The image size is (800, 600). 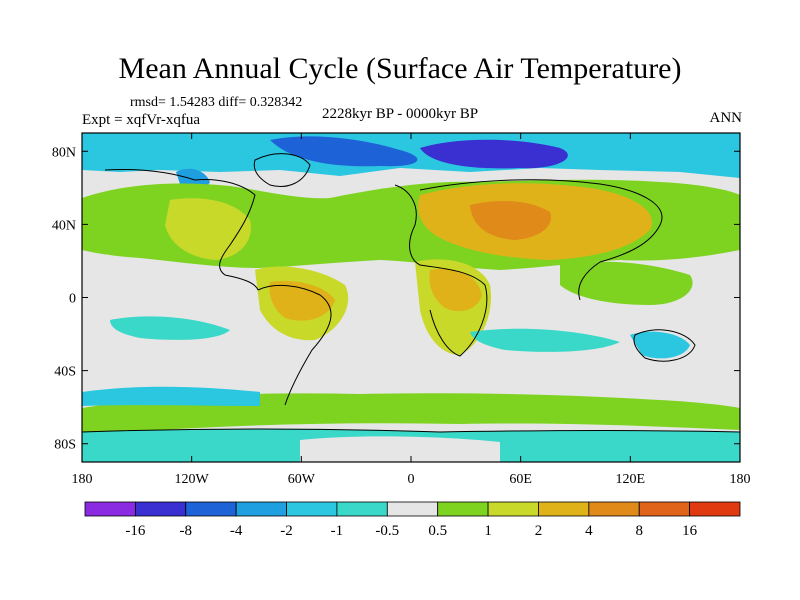 I want to click on lat-tick-label: 80N, so click(x=64, y=152).